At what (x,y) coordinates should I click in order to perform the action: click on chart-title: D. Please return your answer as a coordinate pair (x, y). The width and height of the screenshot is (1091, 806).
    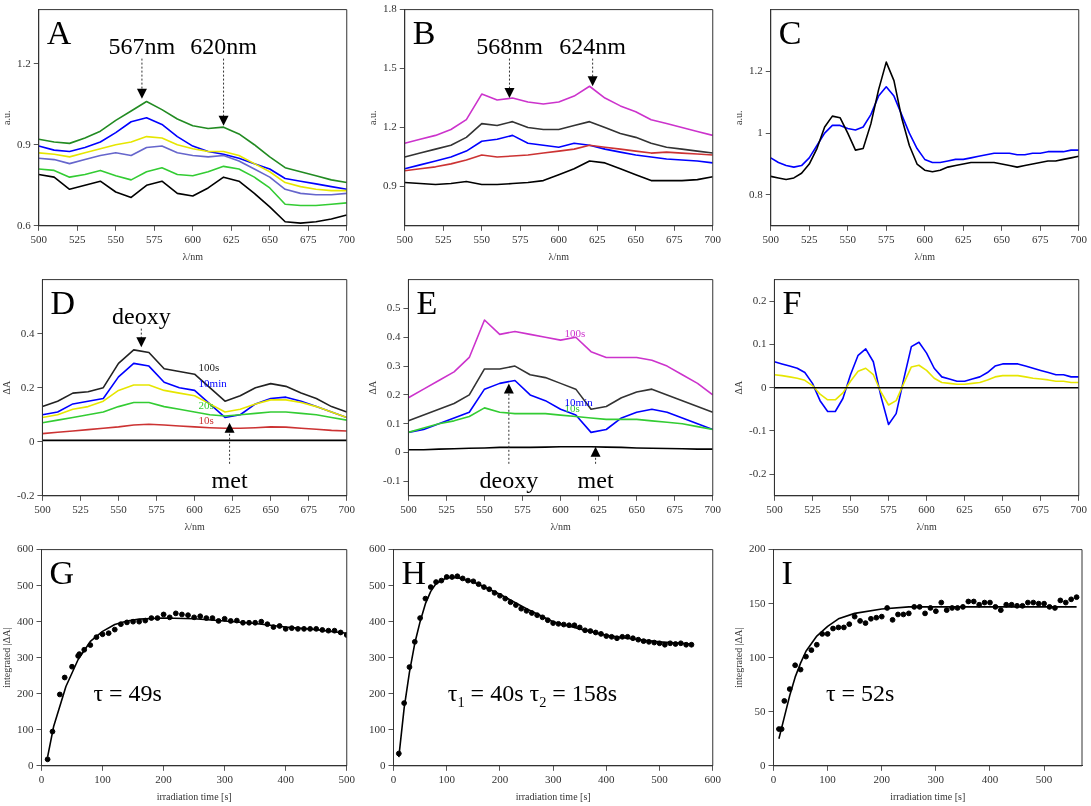
    Looking at the image, I should click on (62, 302).